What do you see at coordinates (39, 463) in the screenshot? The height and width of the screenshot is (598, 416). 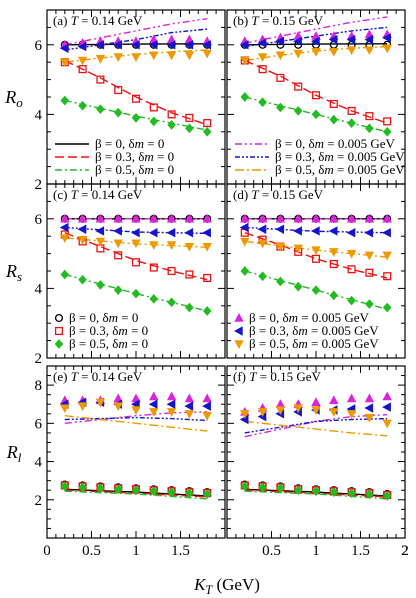 I see `y-tick-label: 4` at bounding box center [39, 463].